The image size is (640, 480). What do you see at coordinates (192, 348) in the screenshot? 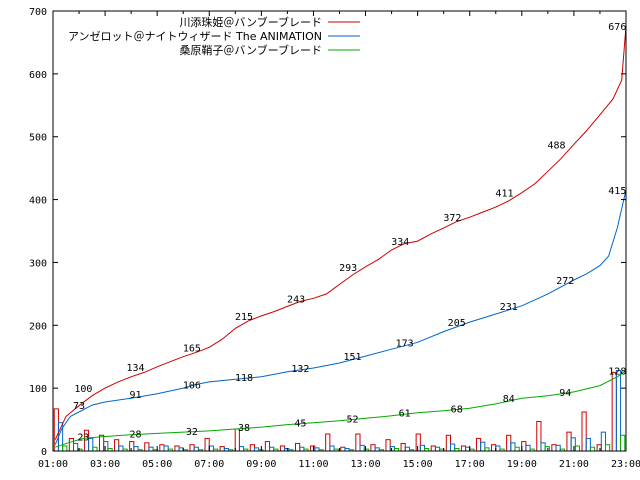
I see `data-label-series-1: 165` at bounding box center [192, 348].